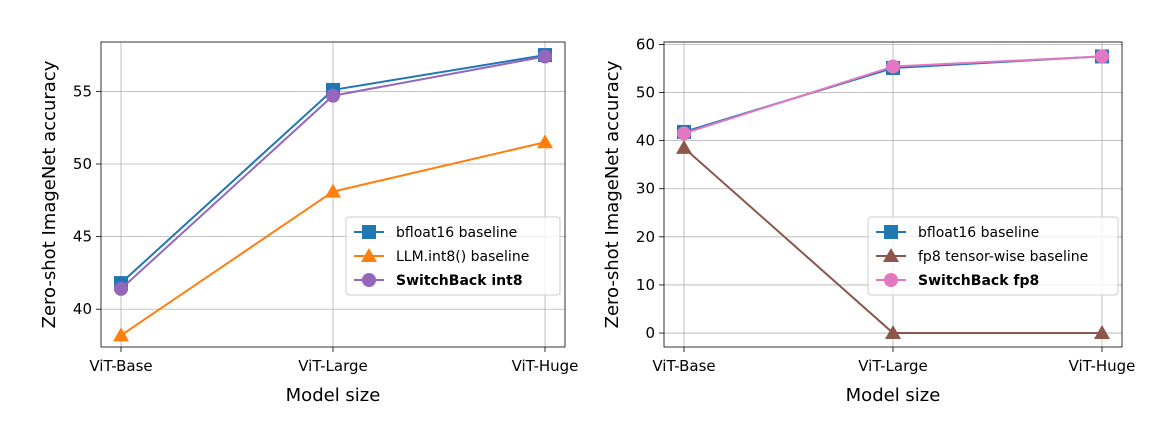 The image size is (1174, 422). Describe the element at coordinates (645, 285) in the screenshot. I see `y-tick-label: 10` at that location.